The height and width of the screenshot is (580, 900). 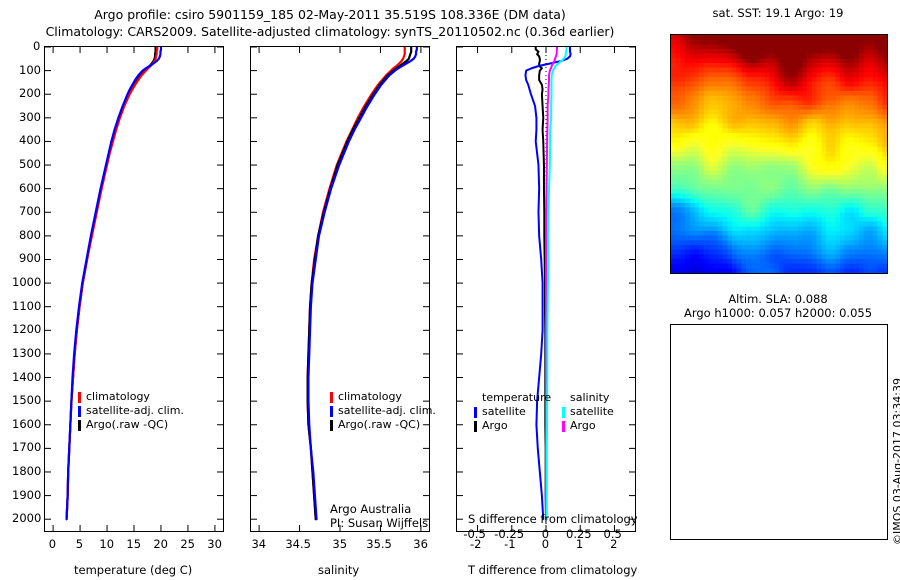 I want to click on imos-credit: ©IMOS 03-Aug-2017 03:34:39, so click(x=895, y=461).